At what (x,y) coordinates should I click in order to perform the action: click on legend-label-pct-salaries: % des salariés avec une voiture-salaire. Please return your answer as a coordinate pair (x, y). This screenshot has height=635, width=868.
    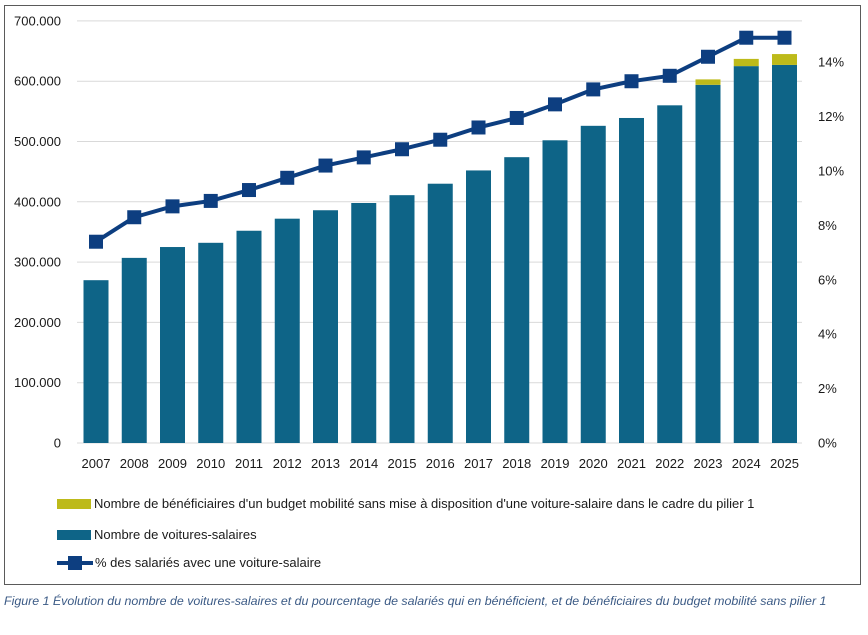
    Looking at the image, I should click on (208, 562).